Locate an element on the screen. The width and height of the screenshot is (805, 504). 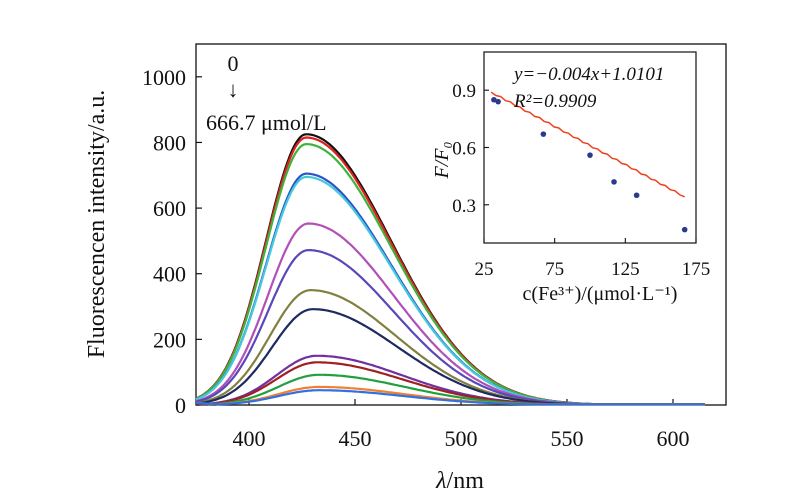
x-tick-label: 450 is located at coordinates (355, 438).